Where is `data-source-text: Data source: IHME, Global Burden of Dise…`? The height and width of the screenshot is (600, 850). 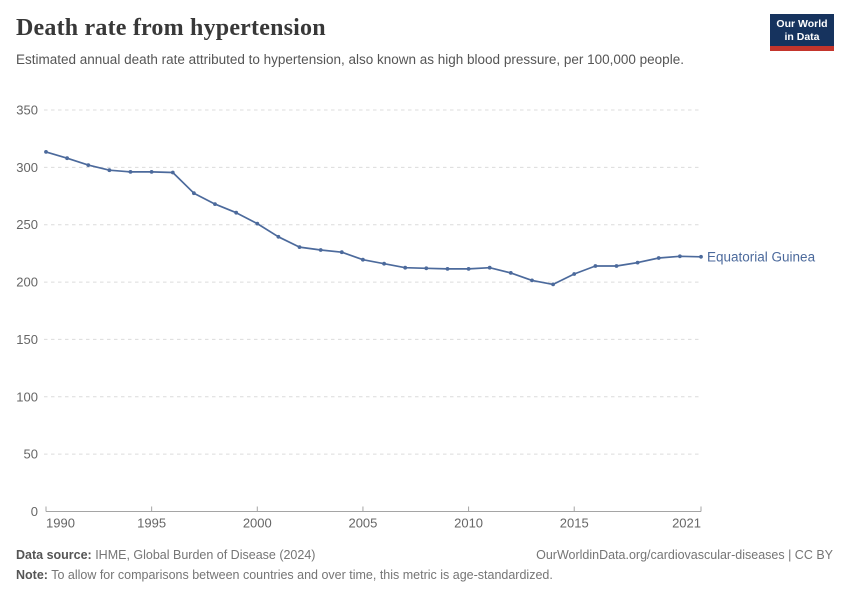
data-source-text: Data source: IHME, Global Burden of Dise… is located at coordinates (165, 555).